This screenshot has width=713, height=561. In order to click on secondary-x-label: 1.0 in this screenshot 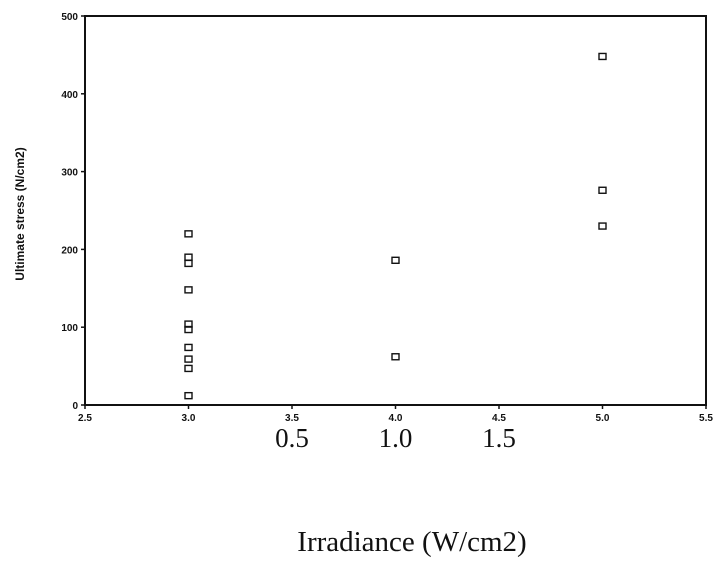, I will do `click(396, 438)`.